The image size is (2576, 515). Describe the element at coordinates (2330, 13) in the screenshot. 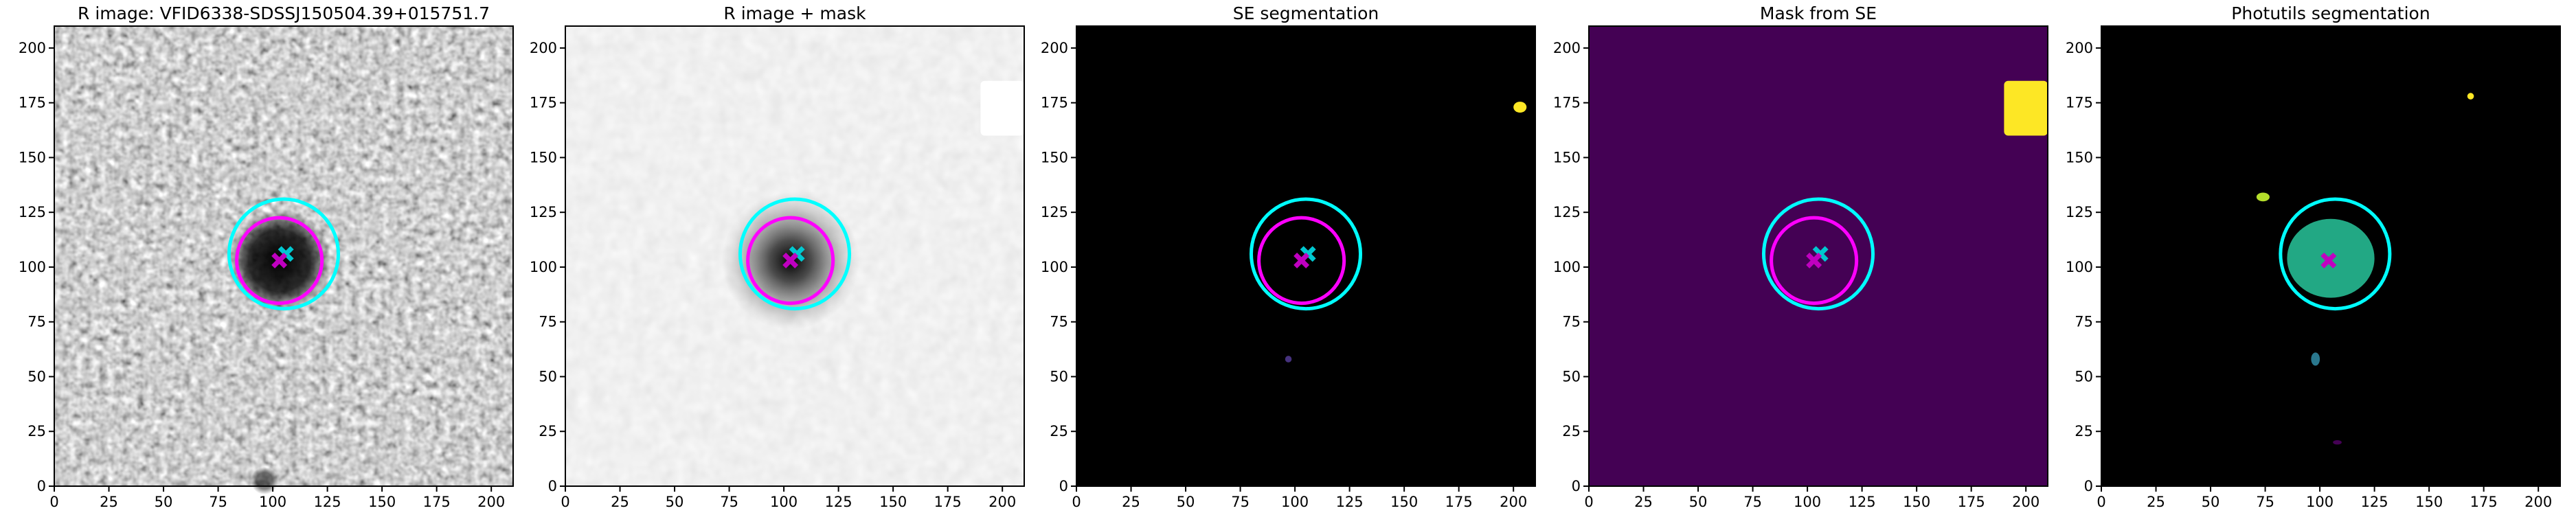

I see `panel-title: Photutils segmentation` at that location.